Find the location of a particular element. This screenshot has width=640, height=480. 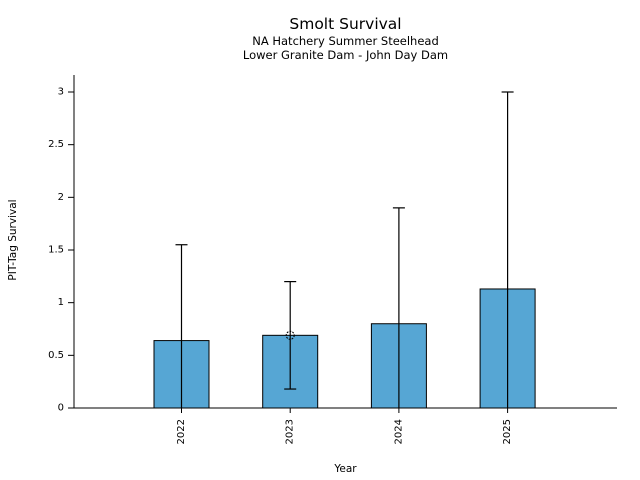

x-tick-label-2024: 2024 is located at coordinates (398, 431).